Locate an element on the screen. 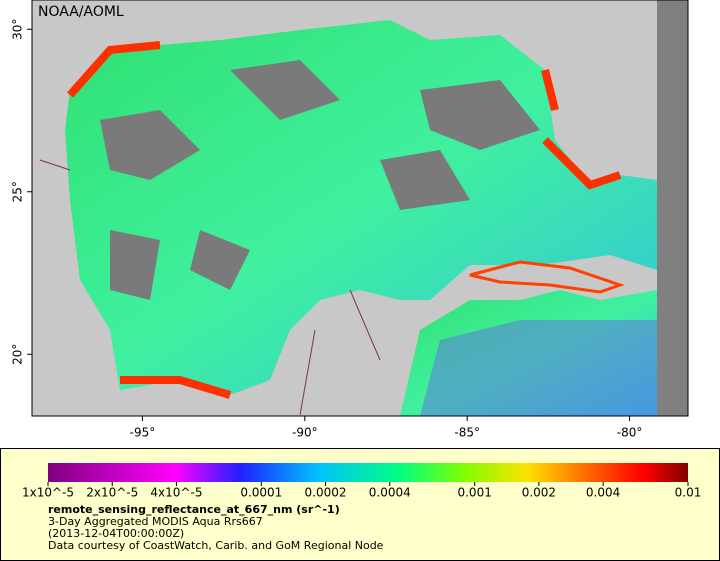  cuba is located at coordinates (547, 277).